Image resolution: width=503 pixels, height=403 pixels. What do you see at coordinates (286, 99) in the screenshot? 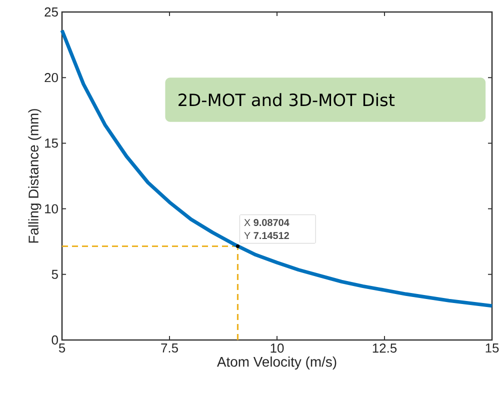
I see `annotation: 2D-MOT and 3D-MOT Dist` at bounding box center [286, 99].